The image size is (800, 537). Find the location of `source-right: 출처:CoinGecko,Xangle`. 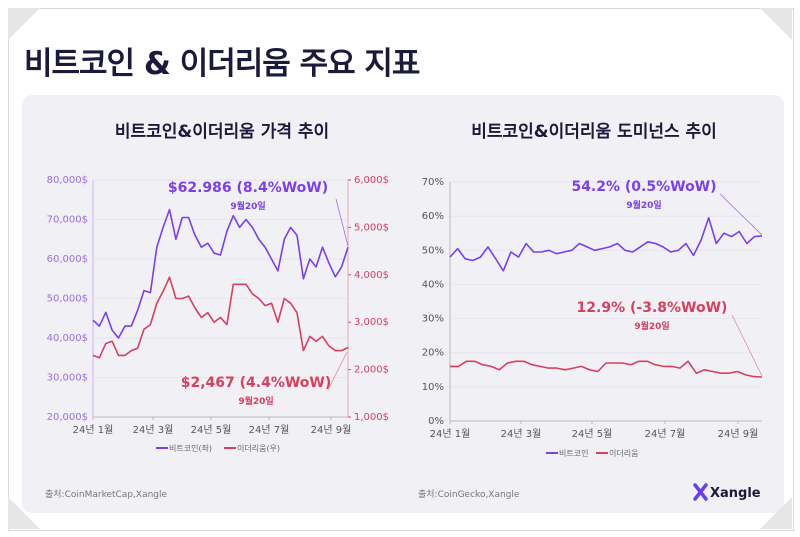

source-right: 출처:CoinGecko,Xangle is located at coordinates (469, 494).